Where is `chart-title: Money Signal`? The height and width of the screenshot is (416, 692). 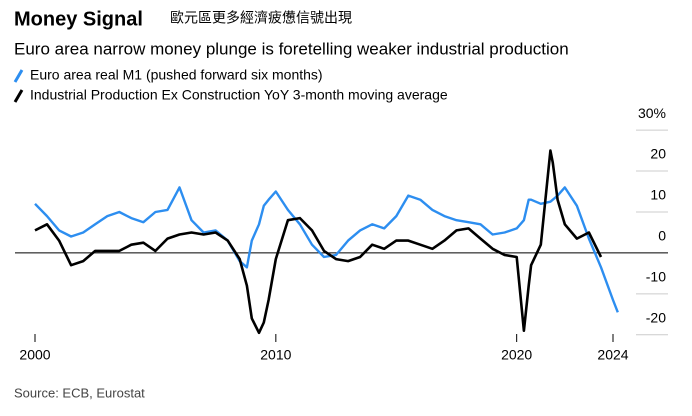 chart-title: Money Signal is located at coordinates (78, 19).